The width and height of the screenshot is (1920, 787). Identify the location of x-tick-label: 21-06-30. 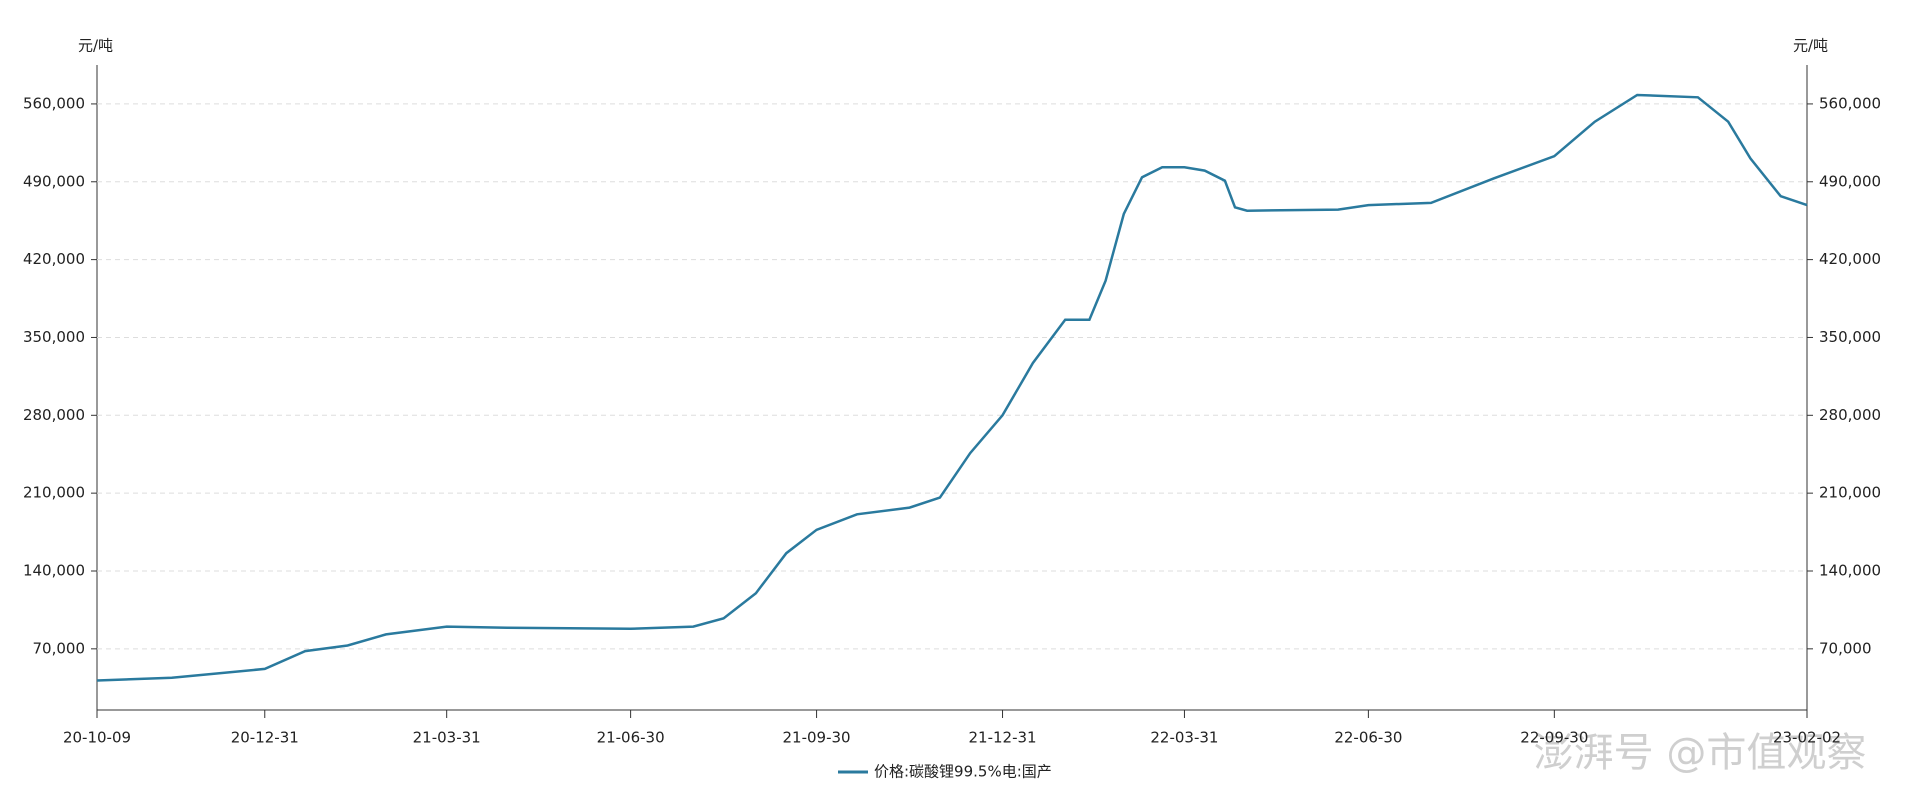
(631, 738).